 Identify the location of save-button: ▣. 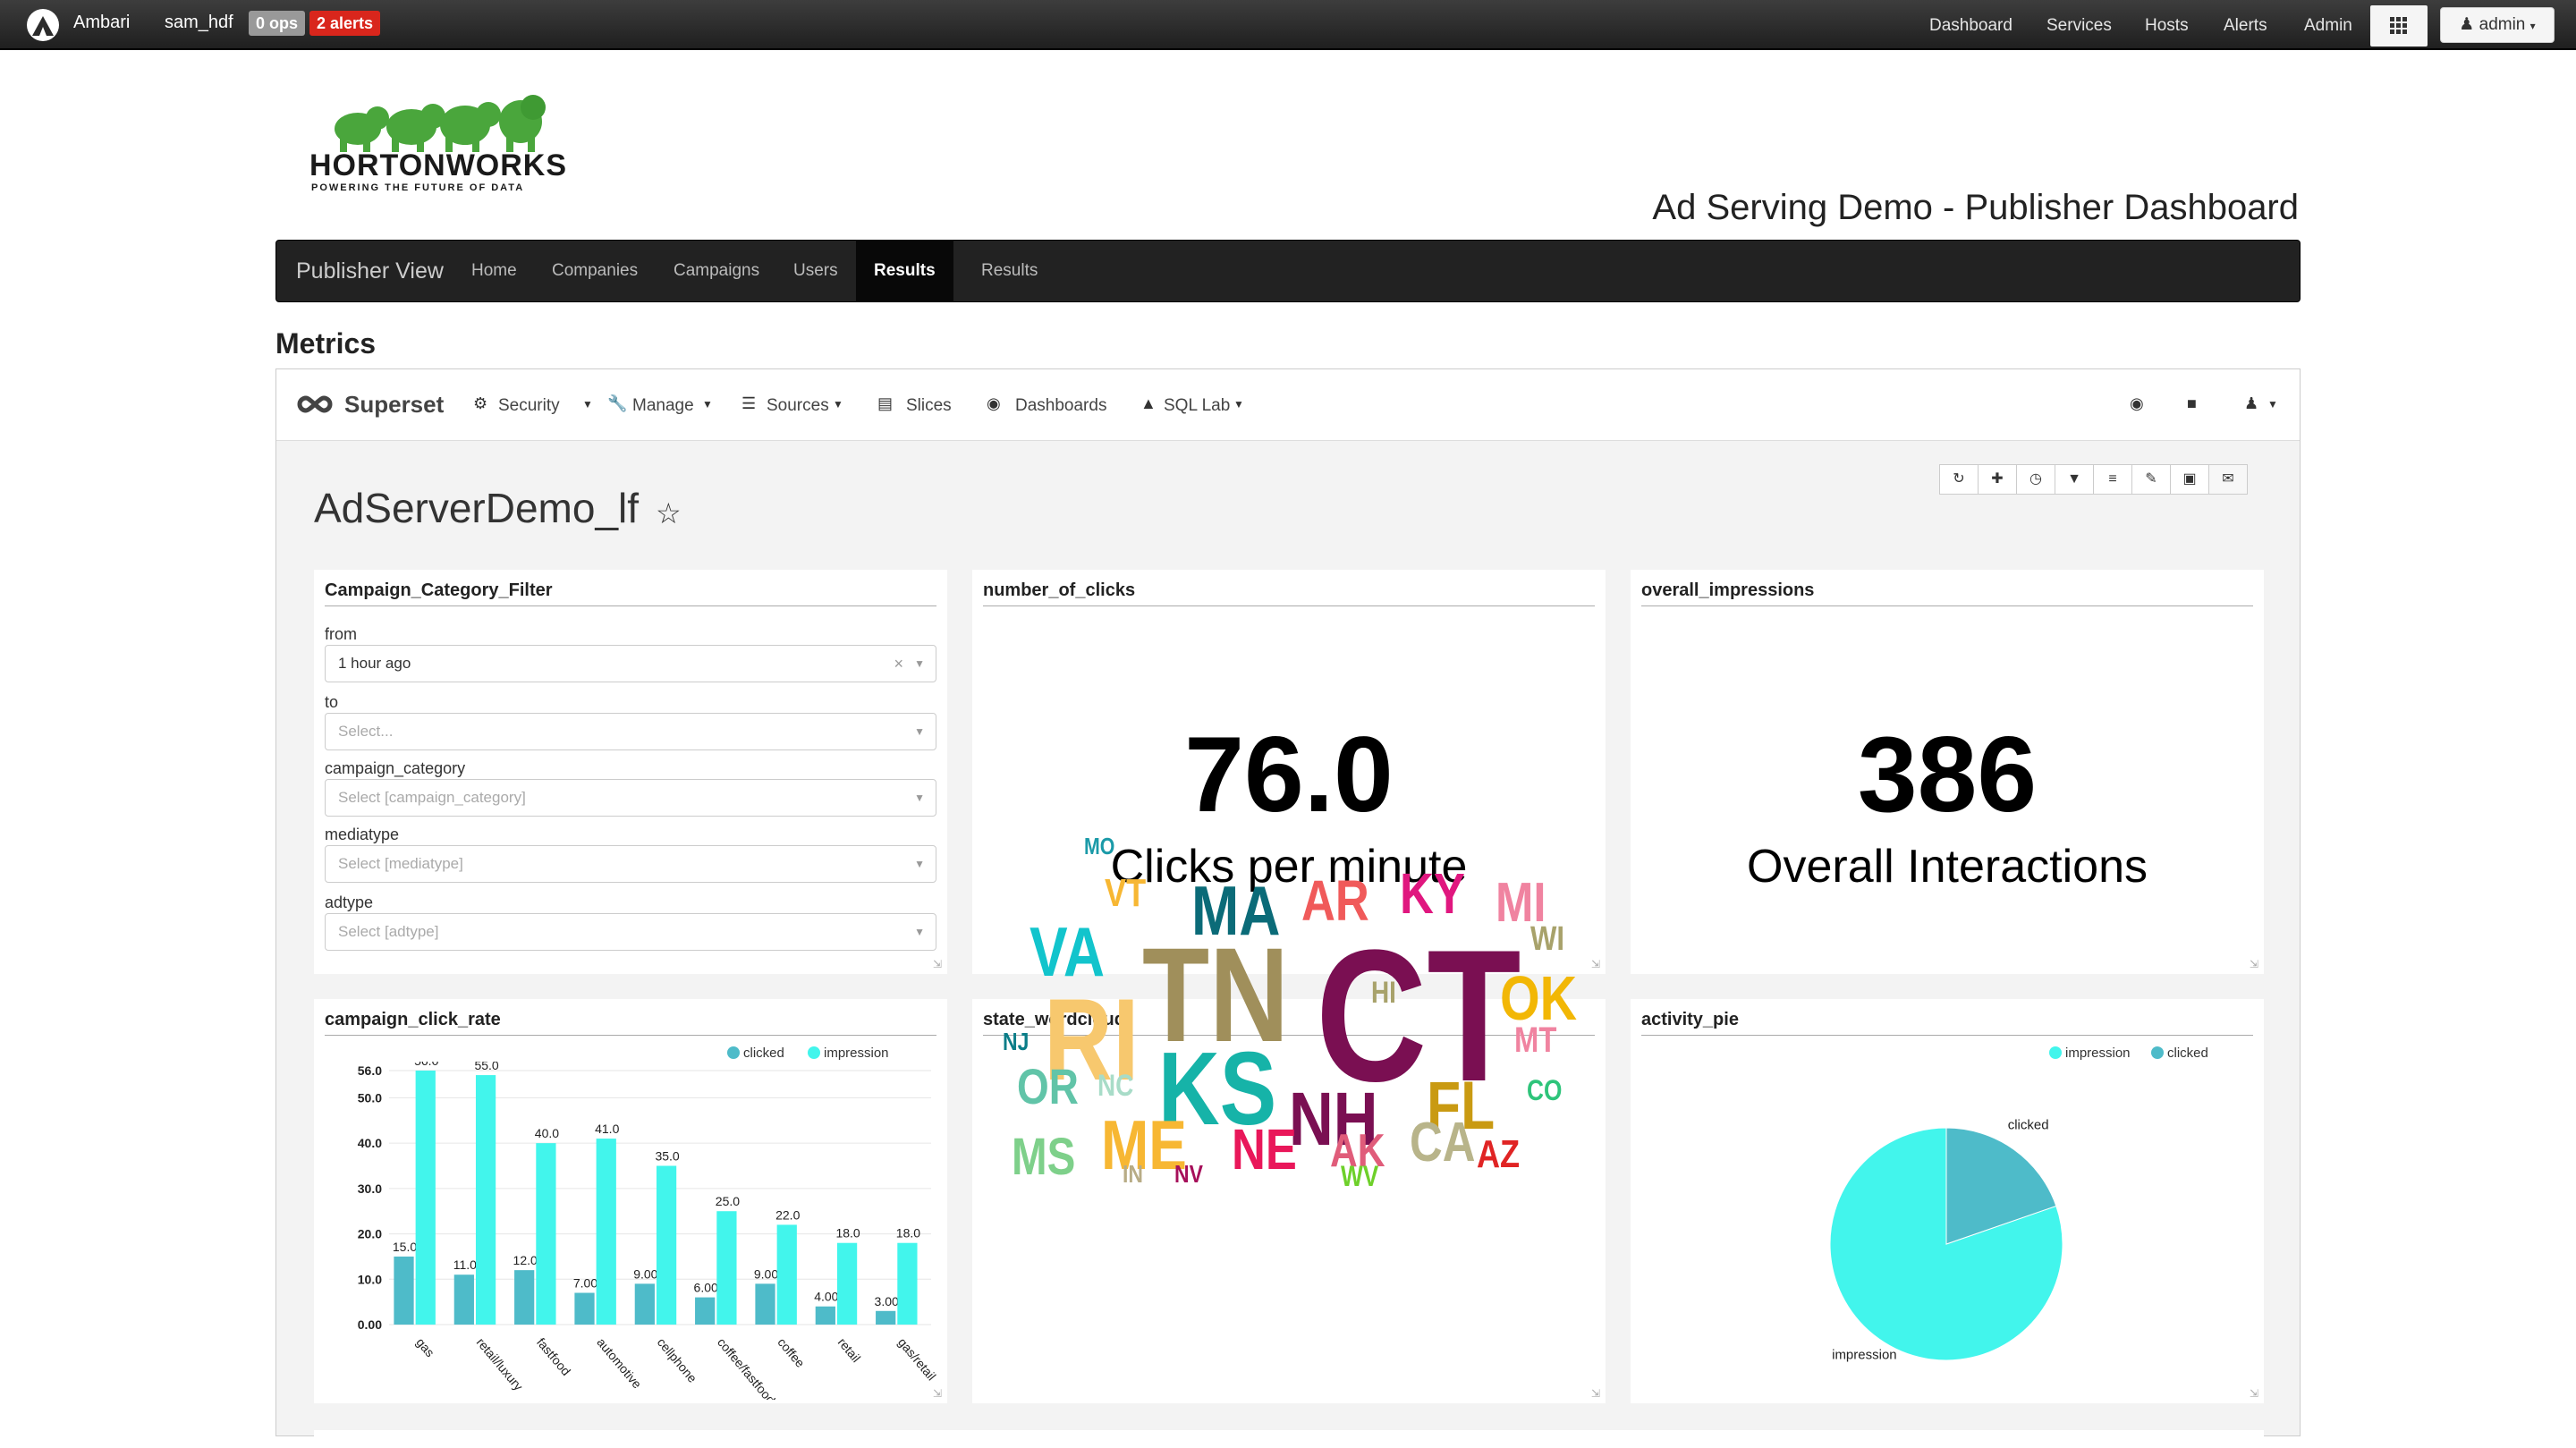
(2189, 479).